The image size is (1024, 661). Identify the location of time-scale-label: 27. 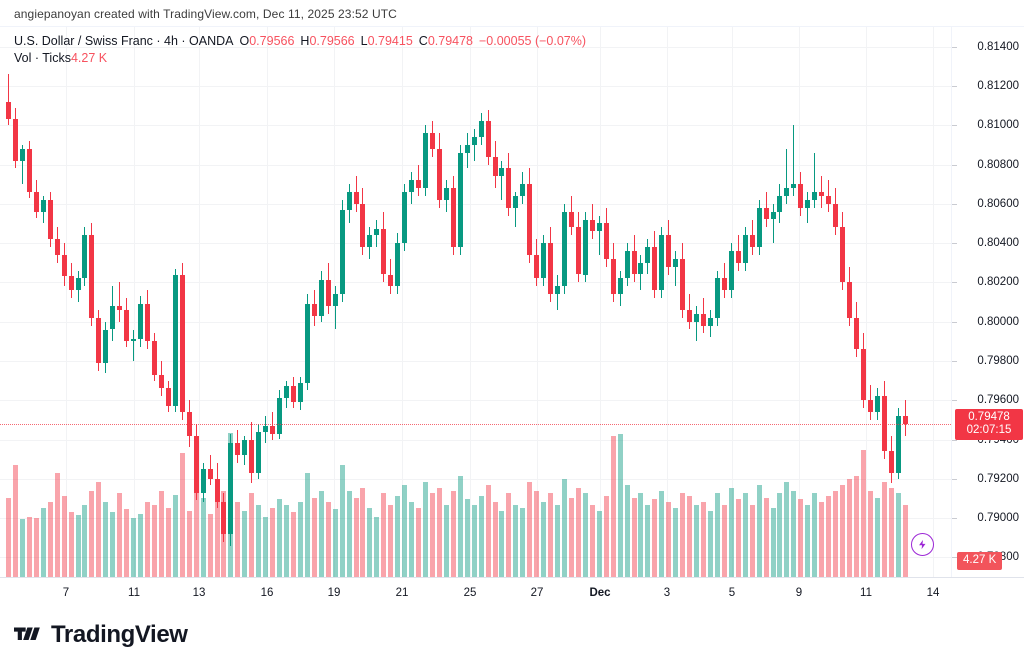
(537, 593).